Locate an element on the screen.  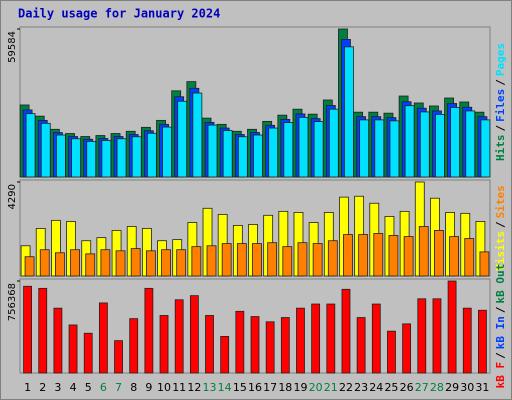
legend-entry: kB In is located at coordinates (500, 332).